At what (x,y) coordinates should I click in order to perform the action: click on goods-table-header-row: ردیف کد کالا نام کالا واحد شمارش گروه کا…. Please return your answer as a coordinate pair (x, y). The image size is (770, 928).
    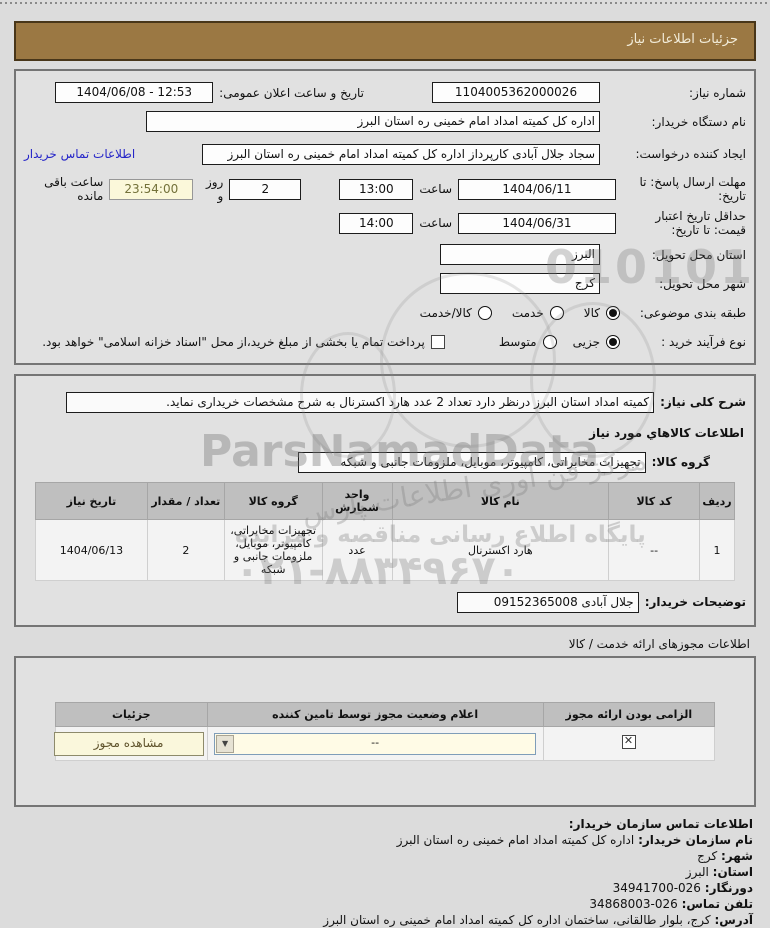
    Looking at the image, I should click on (385, 501).